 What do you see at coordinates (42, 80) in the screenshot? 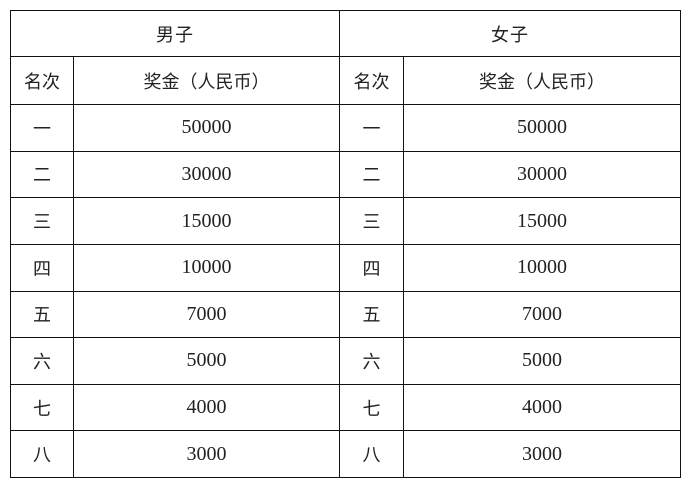
I see `men-rank-header: 名次` at bounding box center [42, 80].